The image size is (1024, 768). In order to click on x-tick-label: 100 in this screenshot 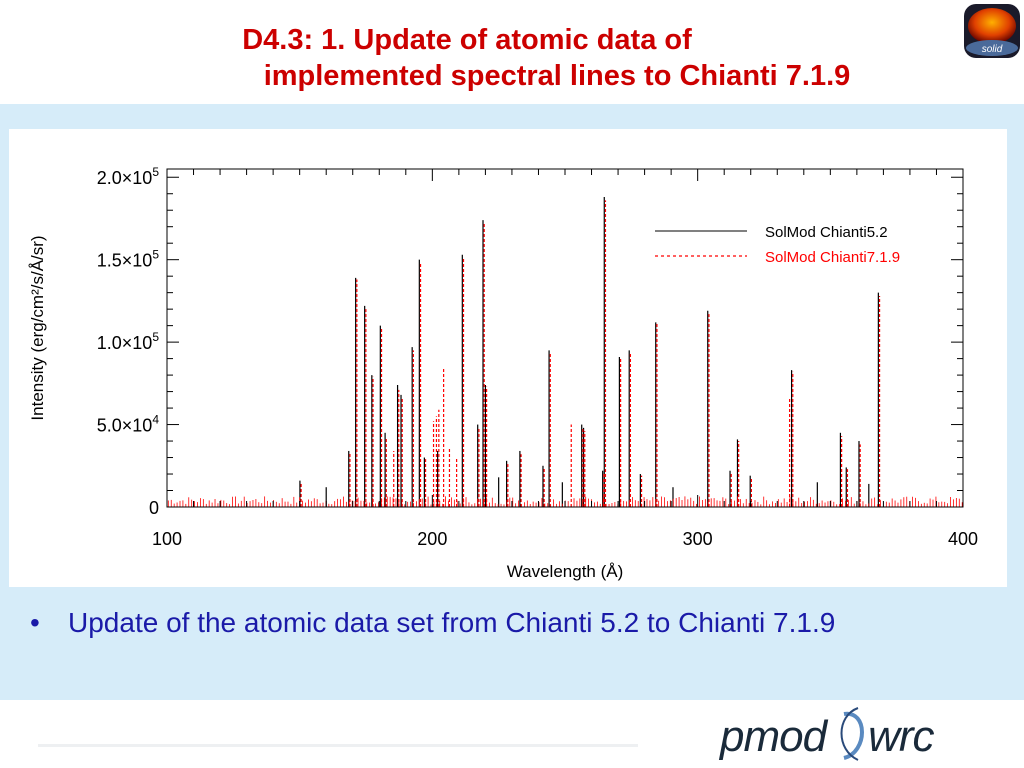, I will do `click(167, 539)`.